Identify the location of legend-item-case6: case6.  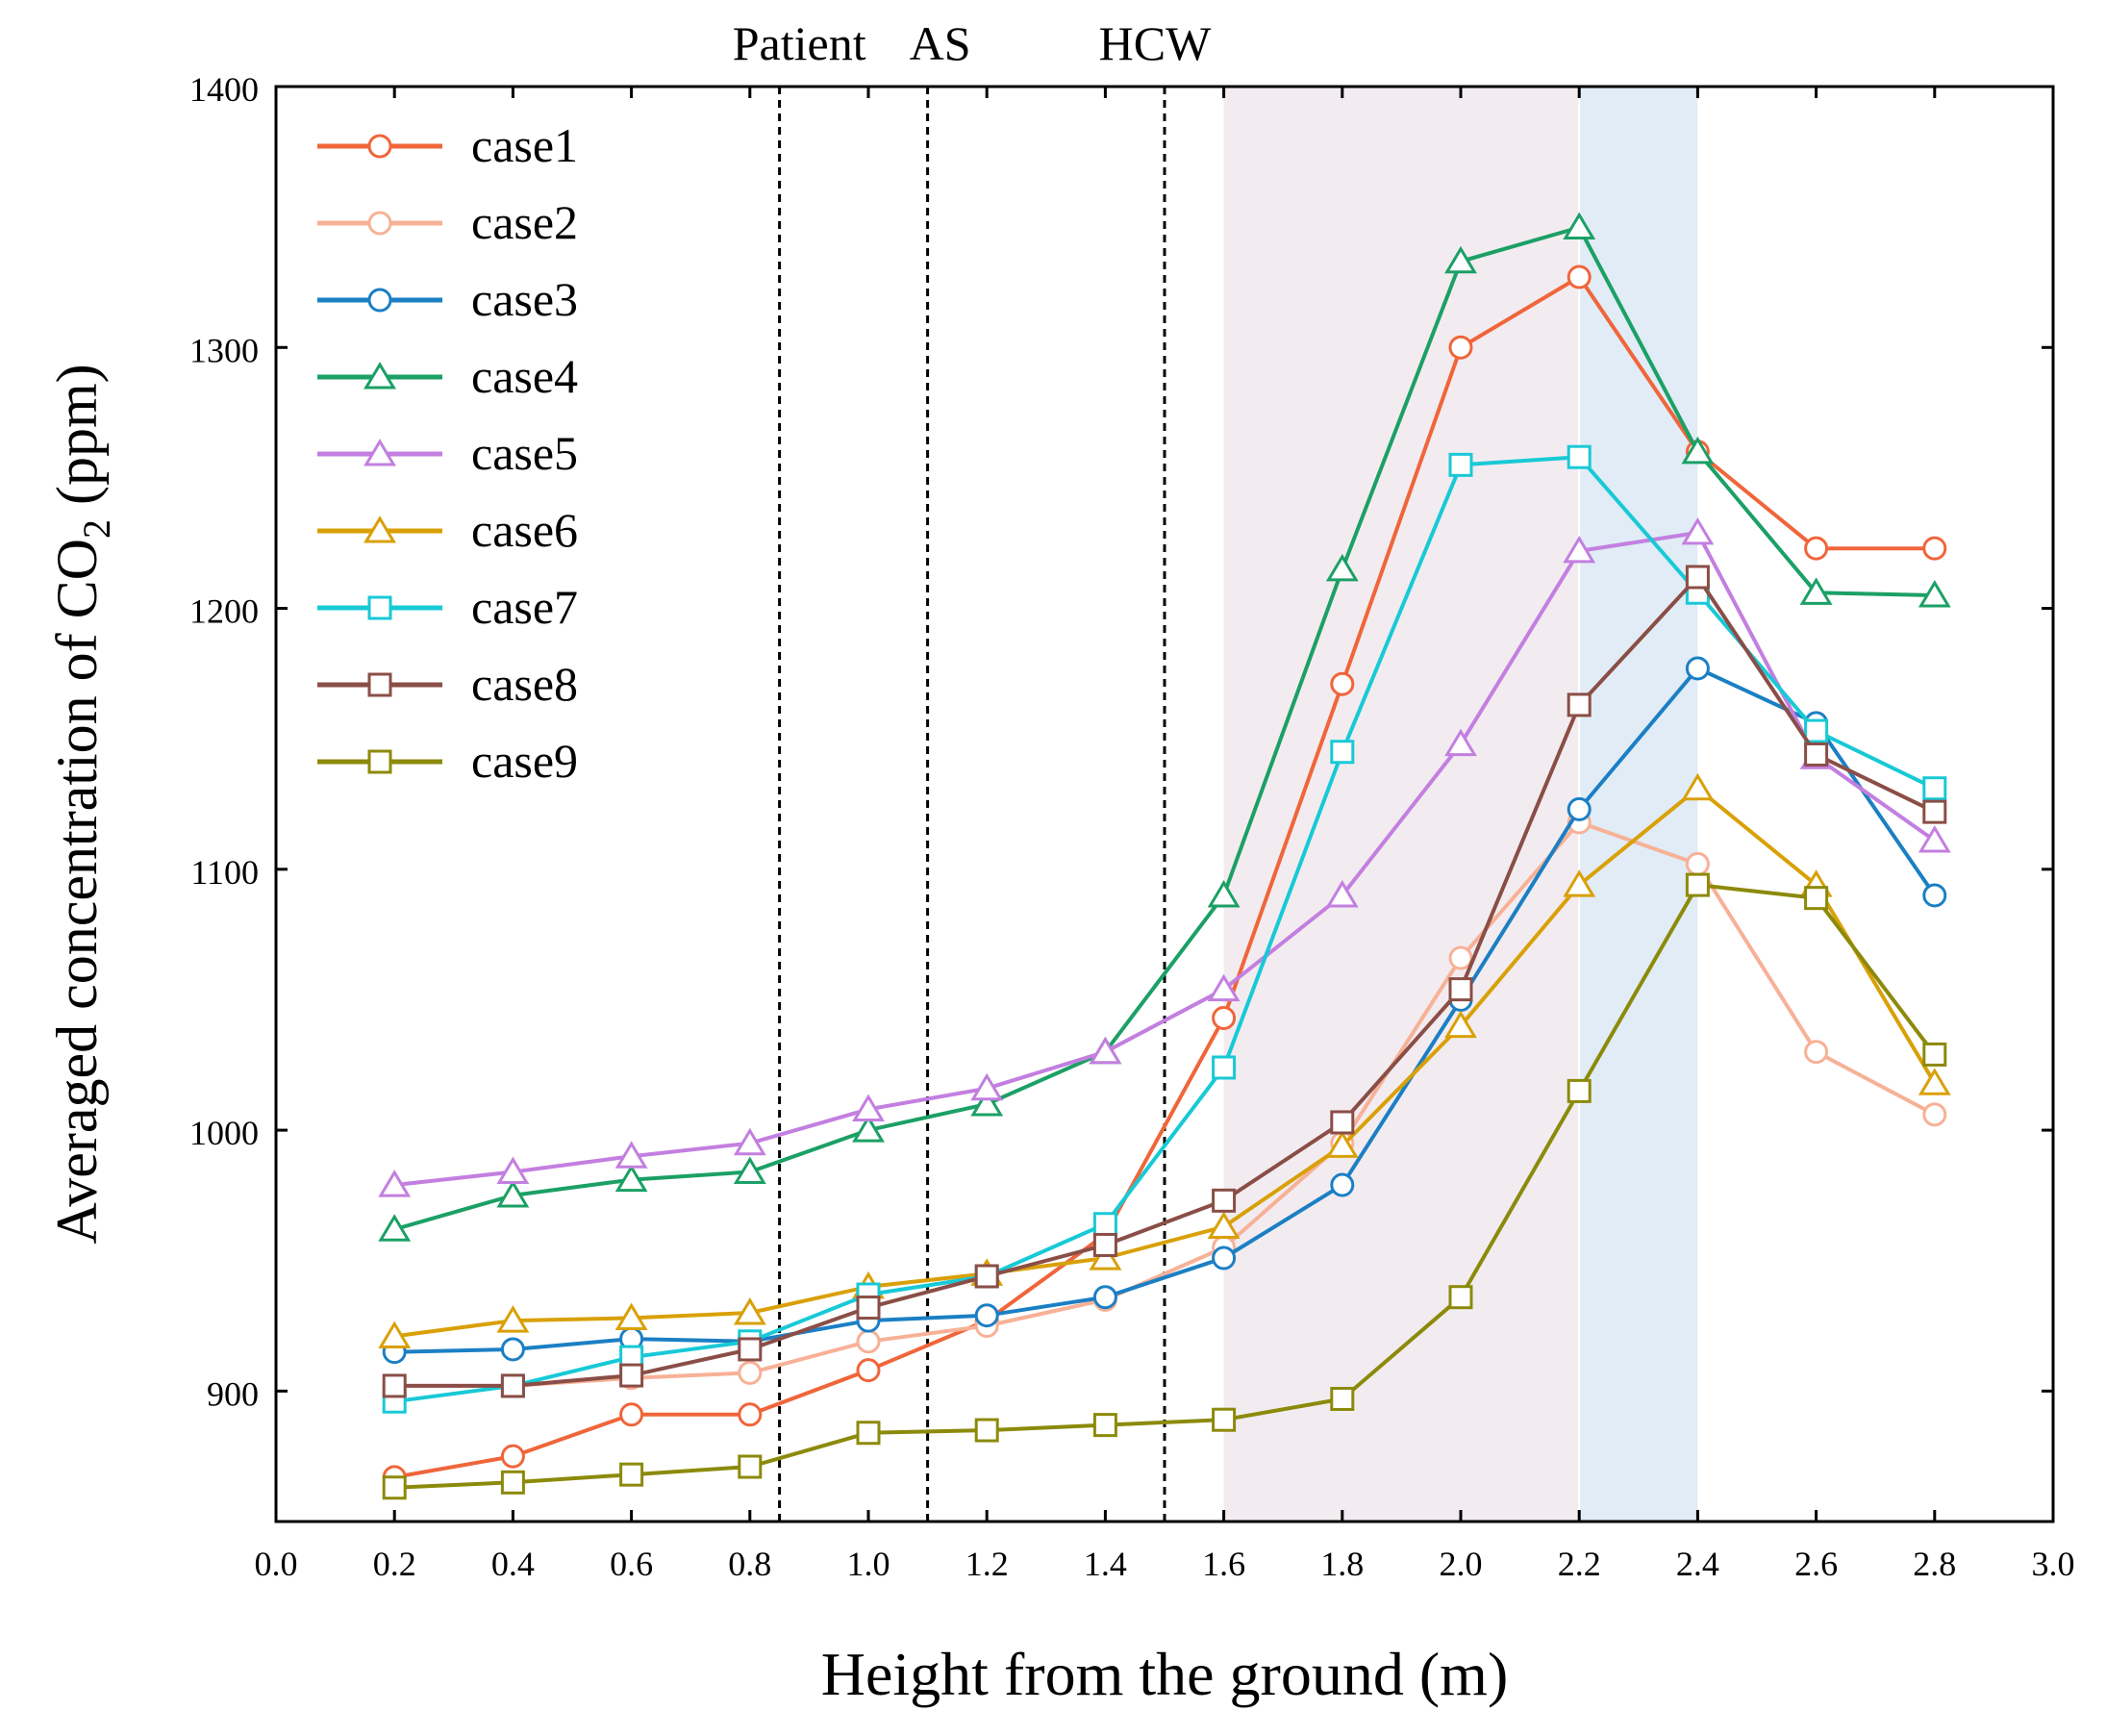
(447, 530).